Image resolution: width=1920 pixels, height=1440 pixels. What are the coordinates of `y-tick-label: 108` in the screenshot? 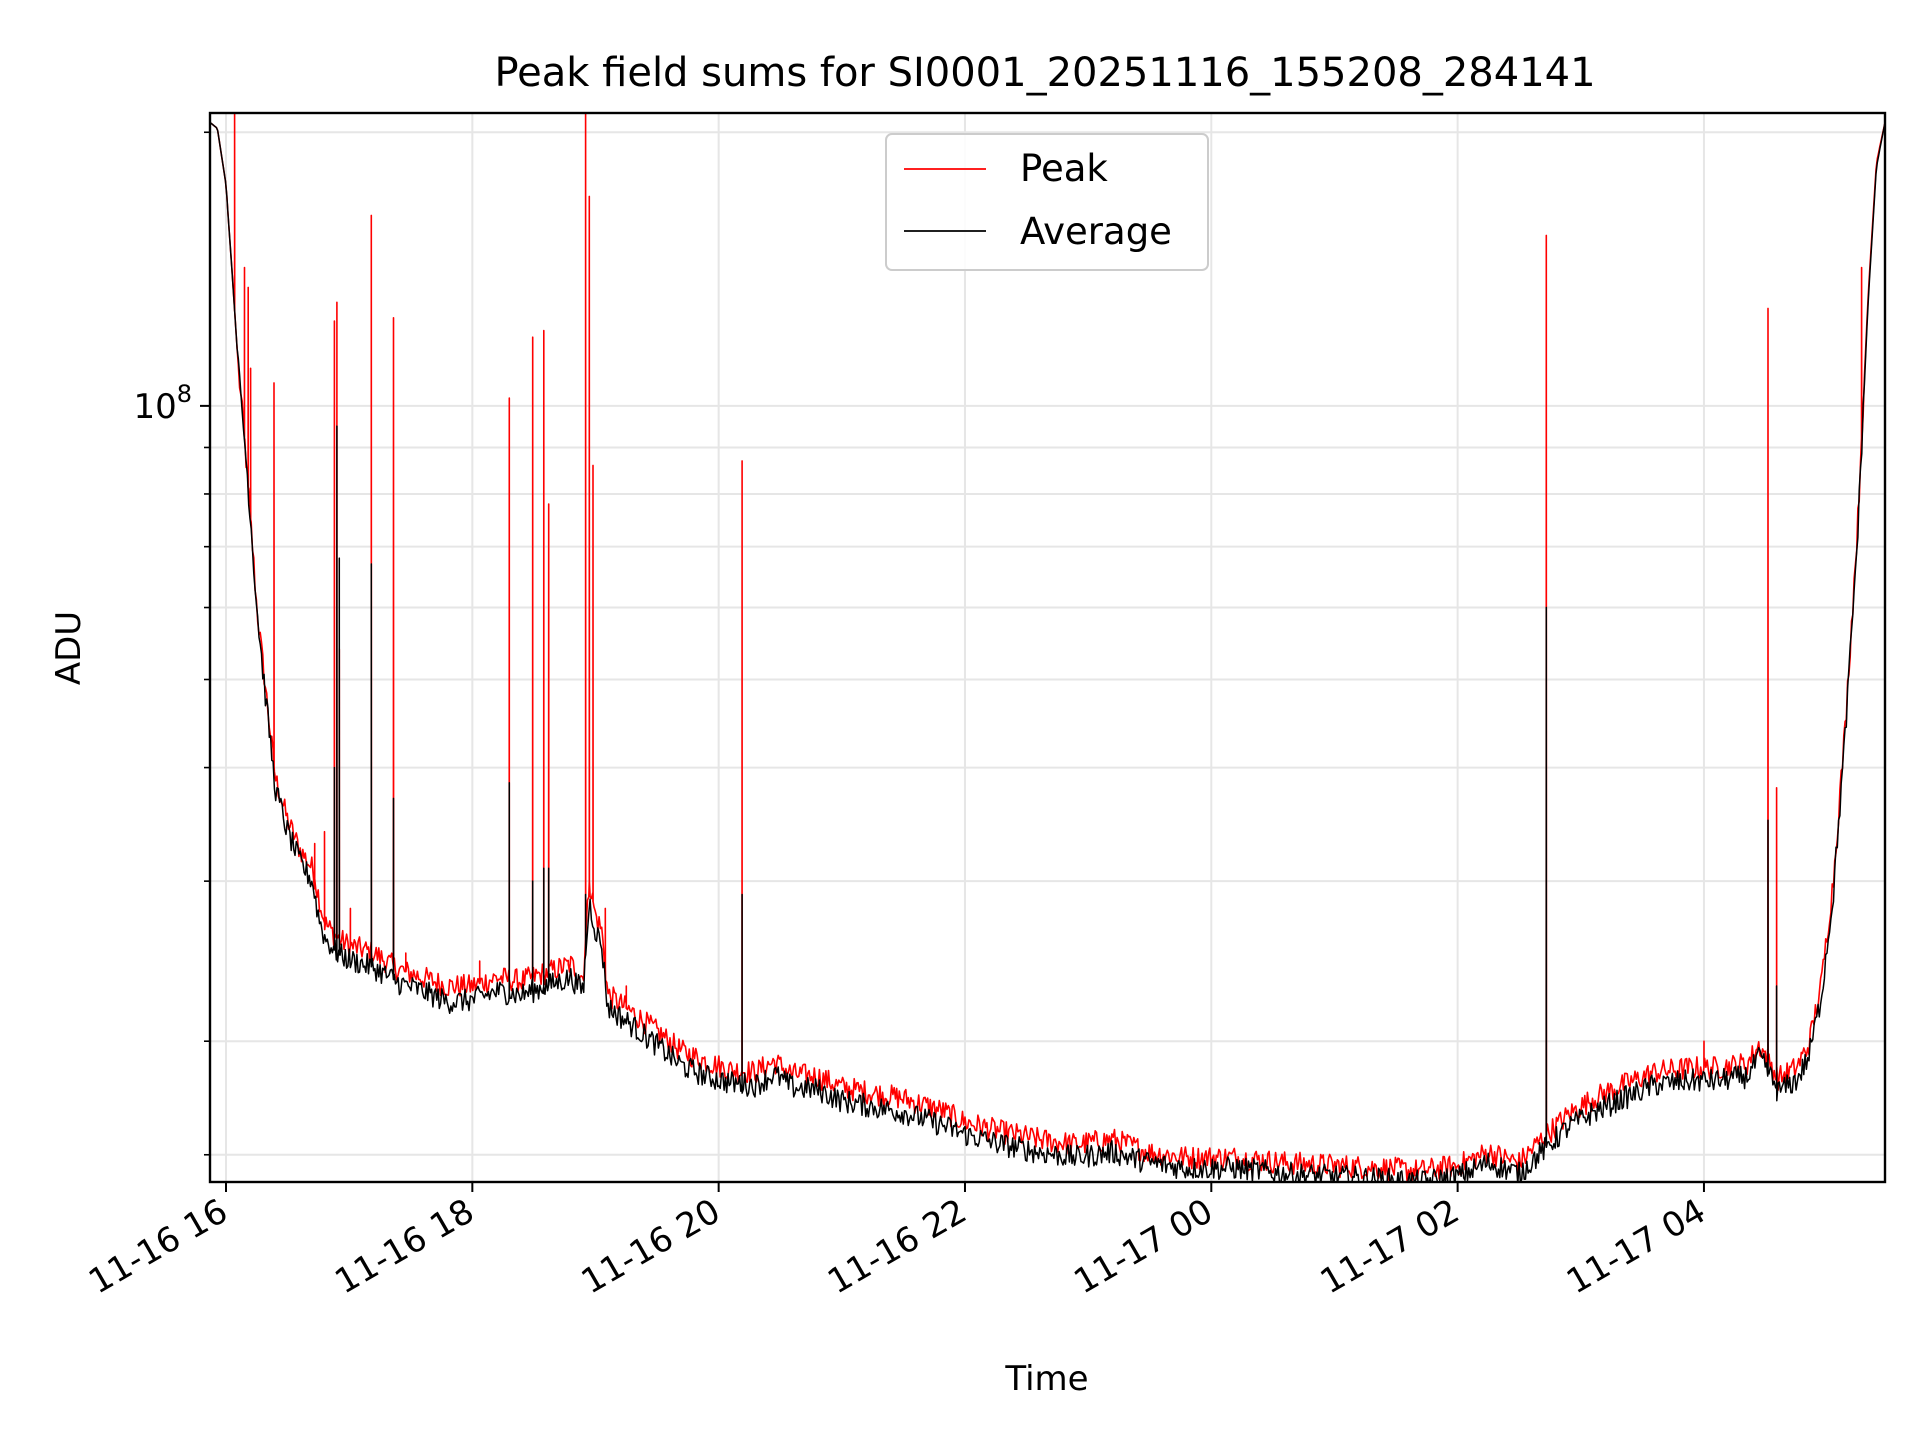 It's located at (162, 403).